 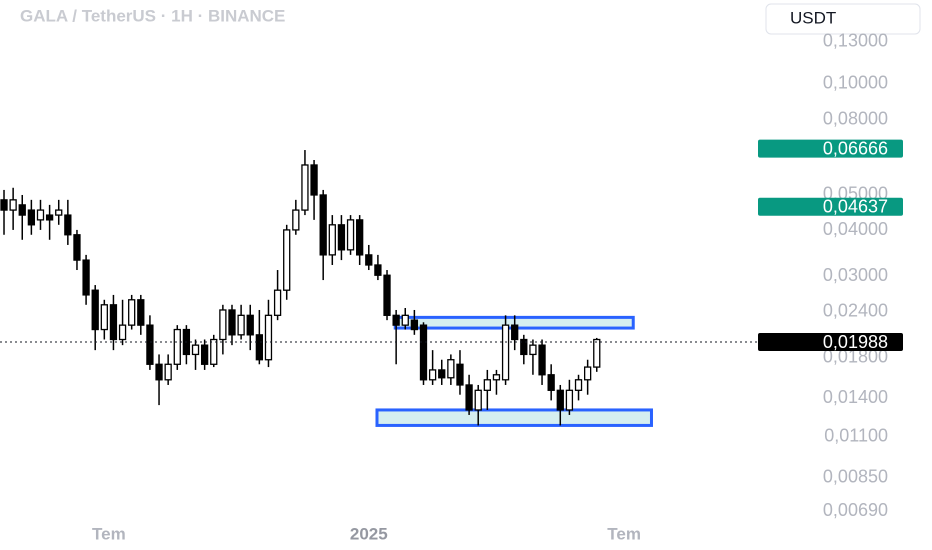 I want to click on y-tick-label: 0,08000, so click(x=855, y=118).